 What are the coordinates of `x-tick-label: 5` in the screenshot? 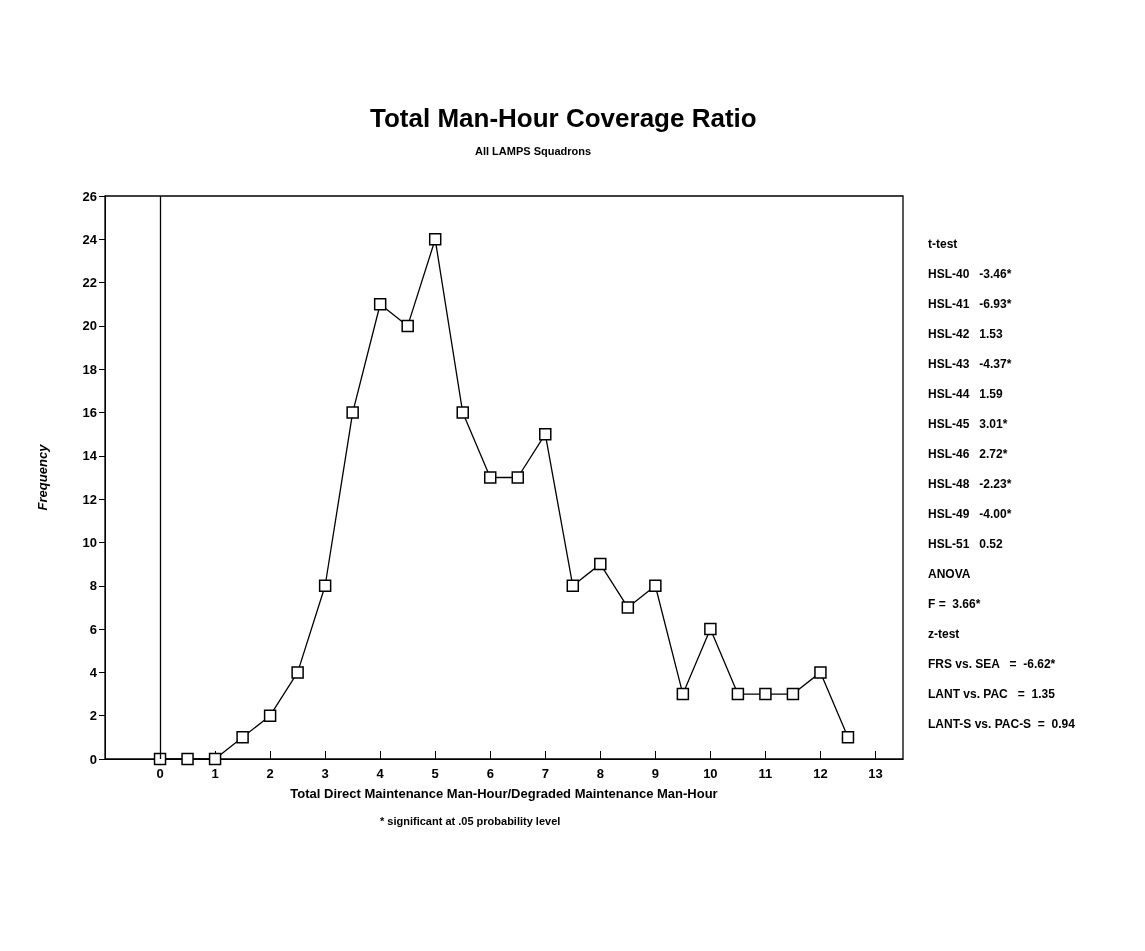 It's located at (435, 773).